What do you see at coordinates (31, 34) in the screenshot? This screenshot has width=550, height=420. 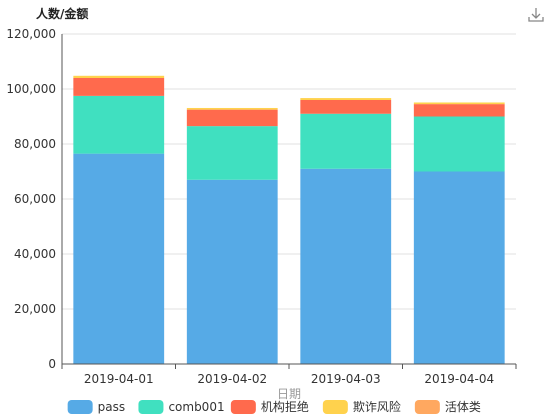 I see `y-tick-label: 120,000` at bounding box center [31, 34].